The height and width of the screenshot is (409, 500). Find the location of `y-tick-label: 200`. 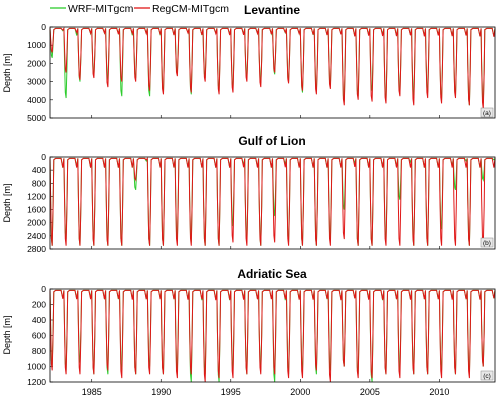

y-tick-label: 200 is located at coordinates (39, 305).